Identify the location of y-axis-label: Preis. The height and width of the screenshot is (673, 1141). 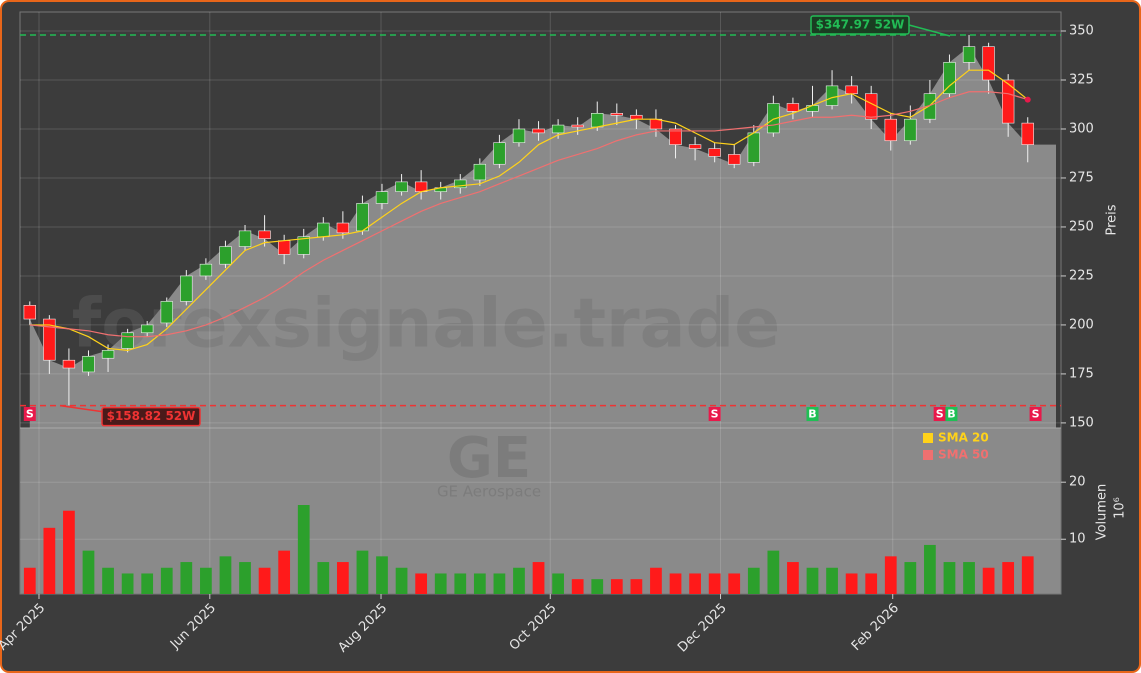
(1112, 219).